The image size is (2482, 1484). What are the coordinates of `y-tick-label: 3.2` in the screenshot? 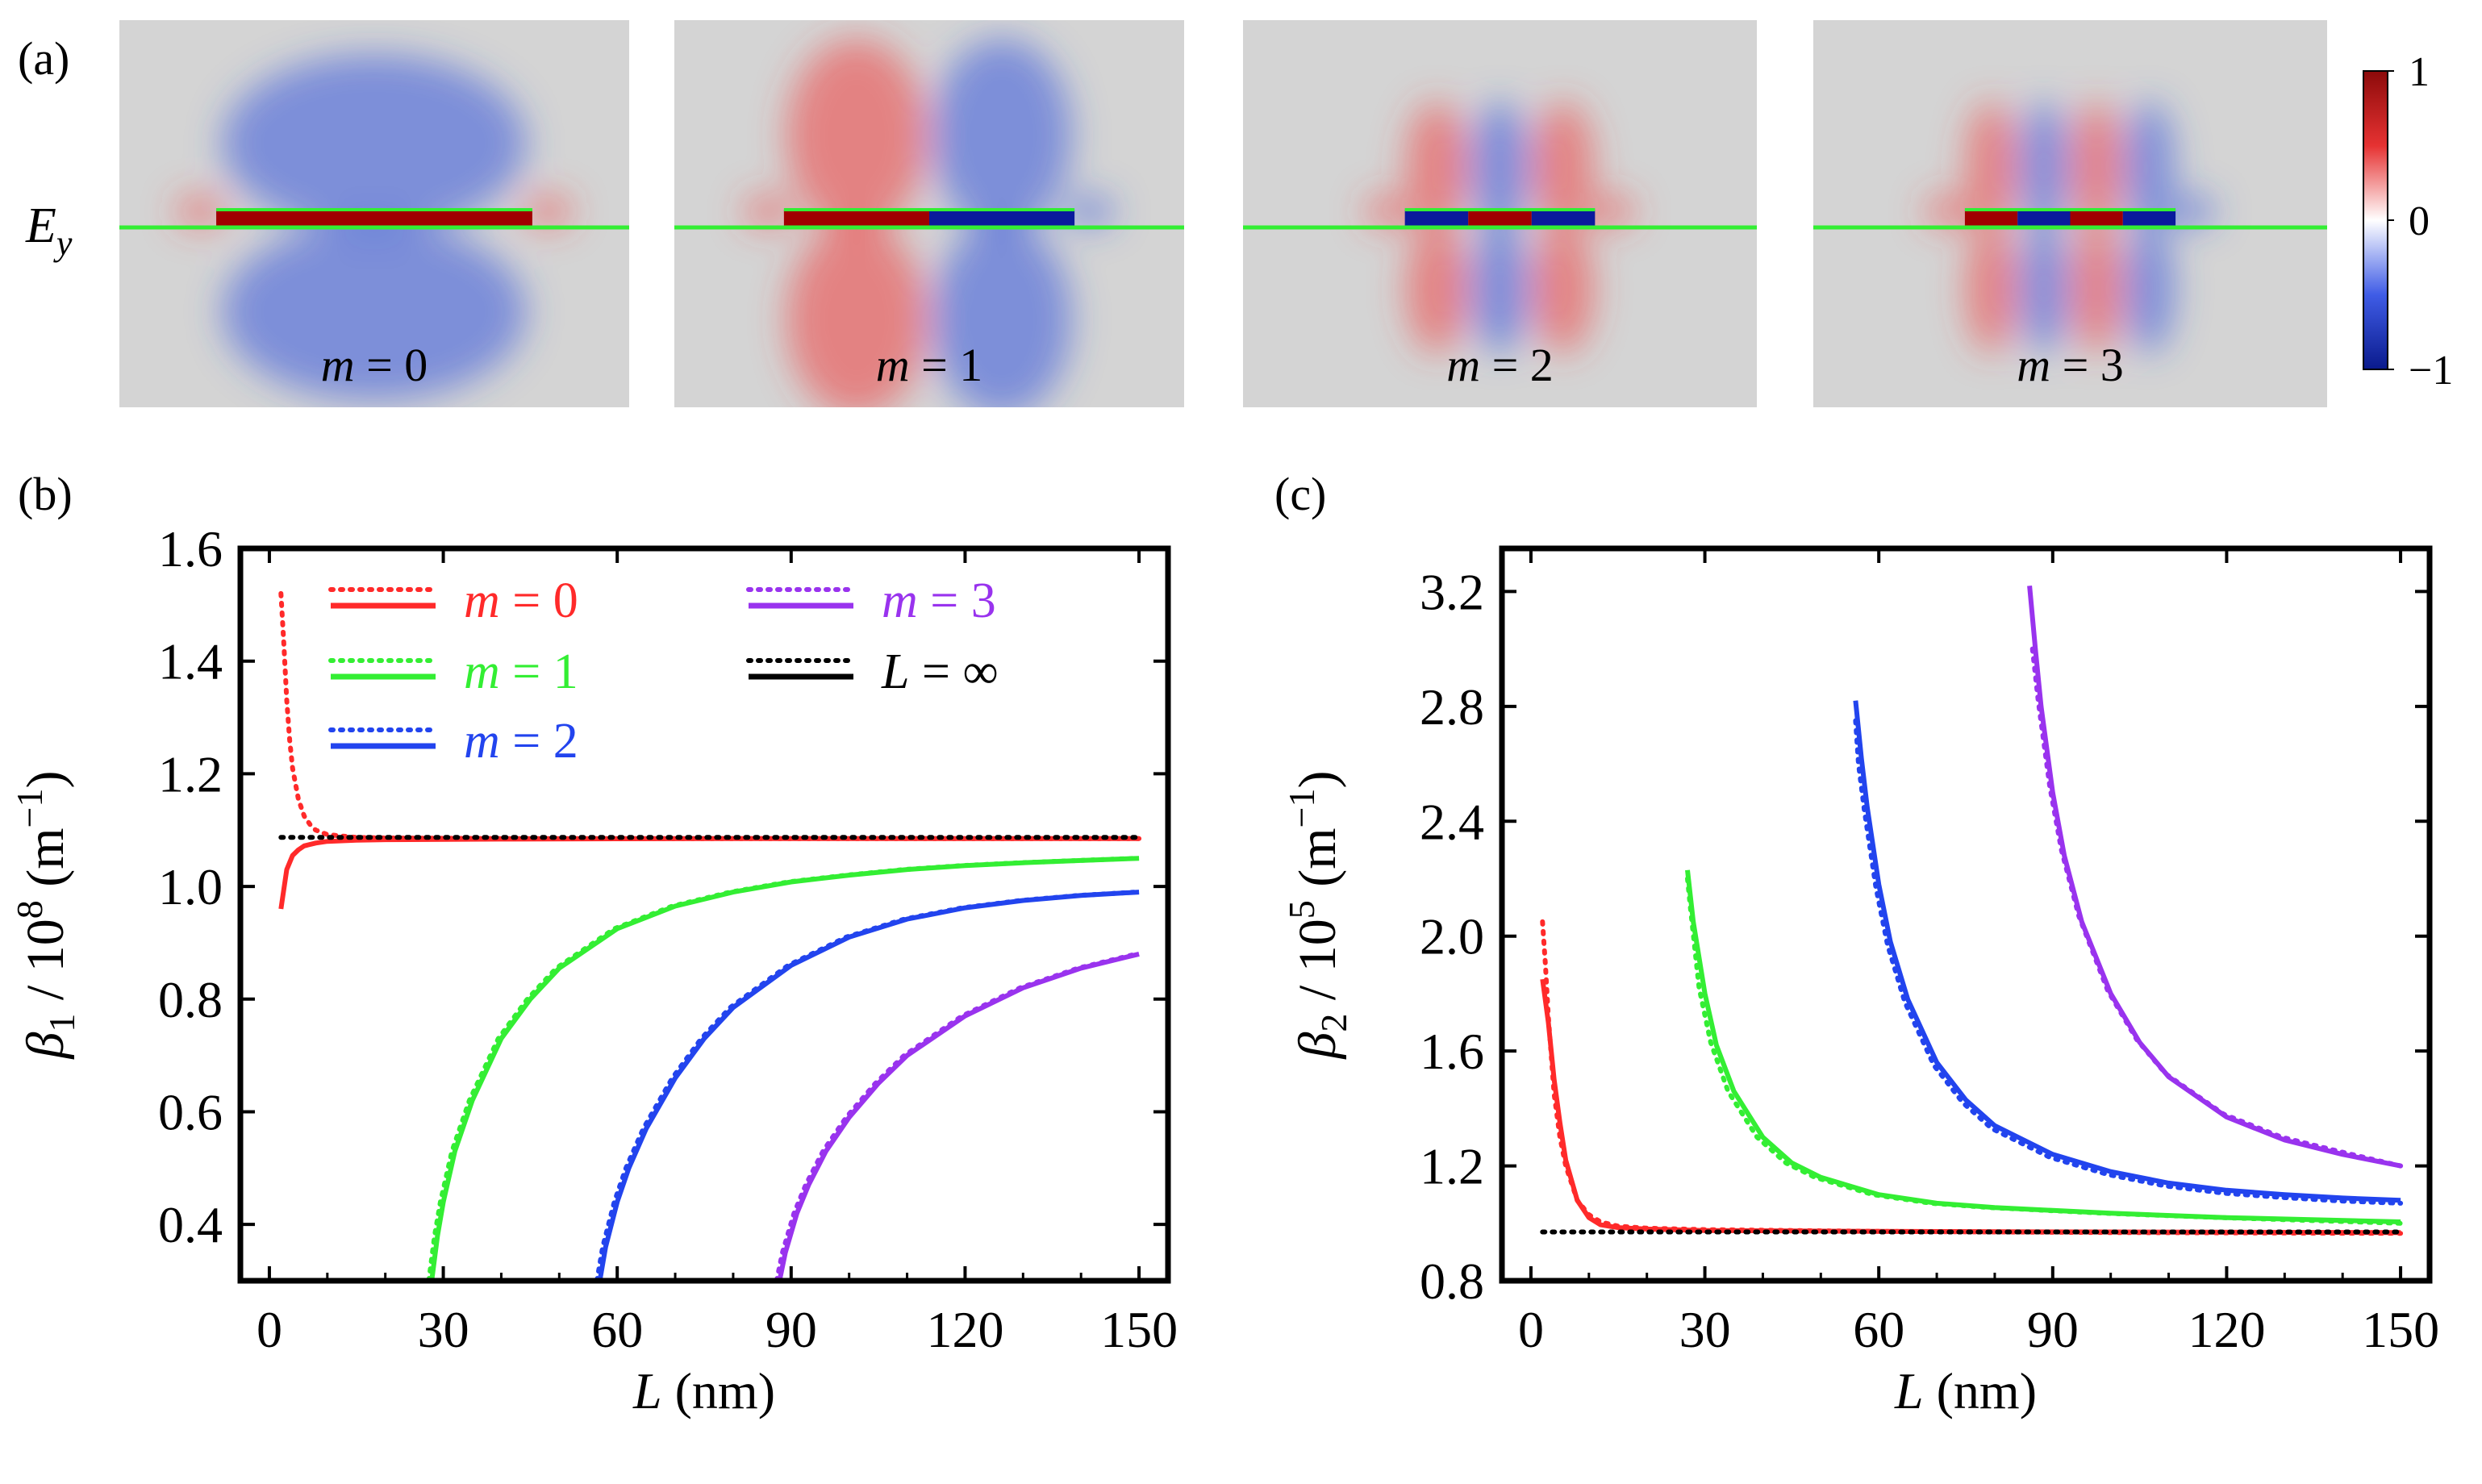 It's located at (1452, 591).